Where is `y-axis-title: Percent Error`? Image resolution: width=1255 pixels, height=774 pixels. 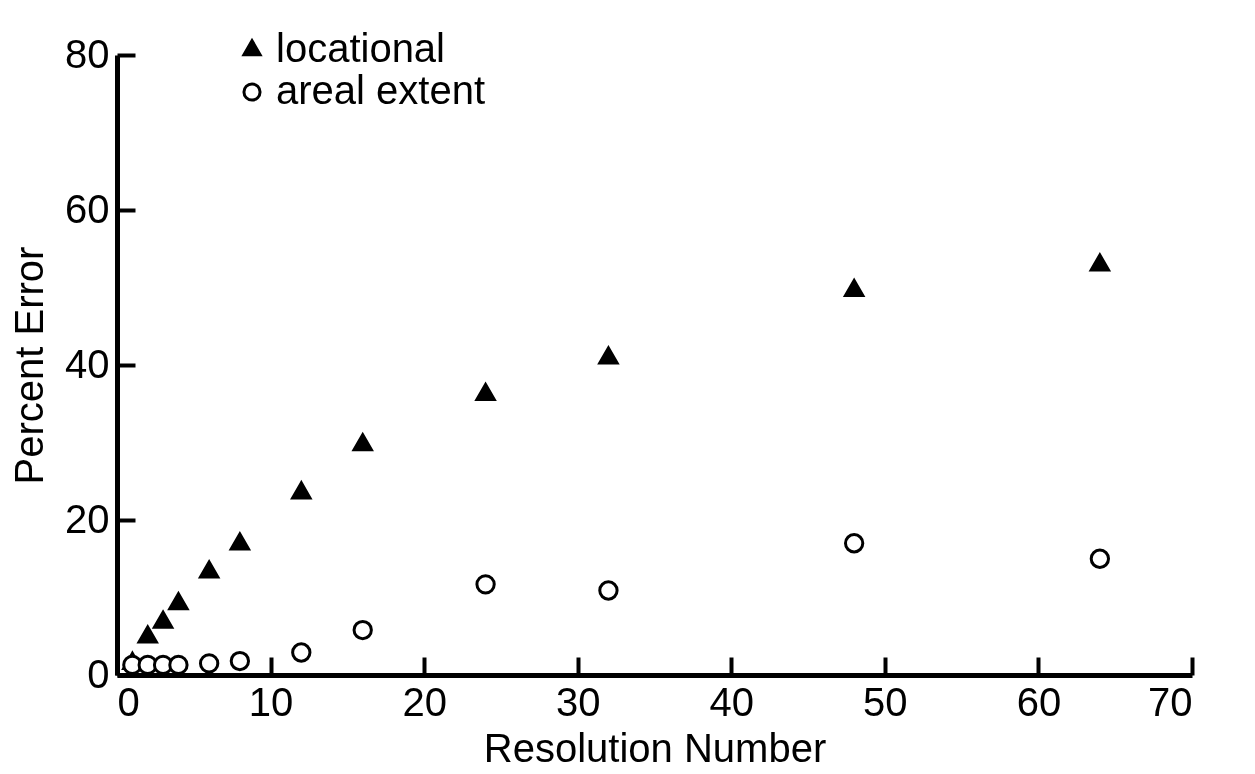 y-axis-title: Percent Error is located at coordinates (29, 365).